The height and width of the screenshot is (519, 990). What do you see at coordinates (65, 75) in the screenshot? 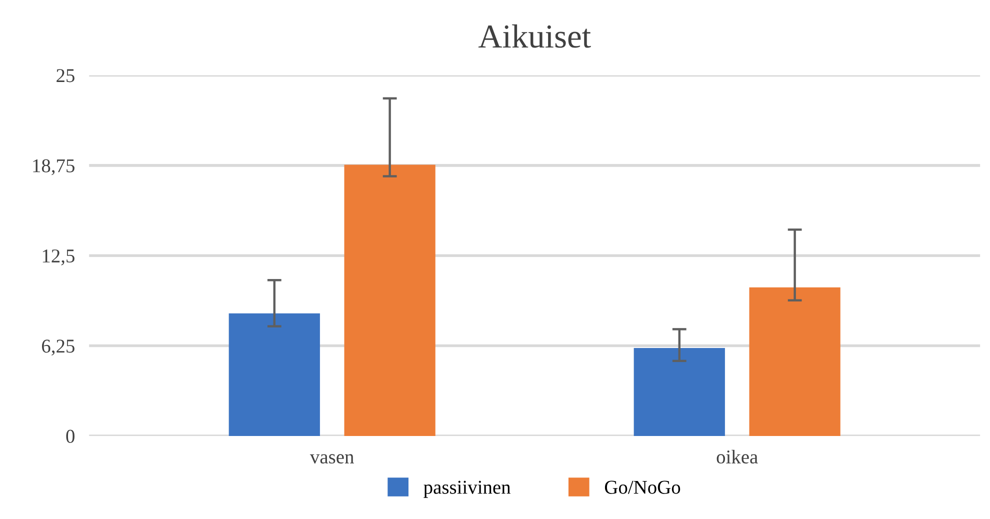
I see `y-tick-label: 25` at bounding box center [65, 75].